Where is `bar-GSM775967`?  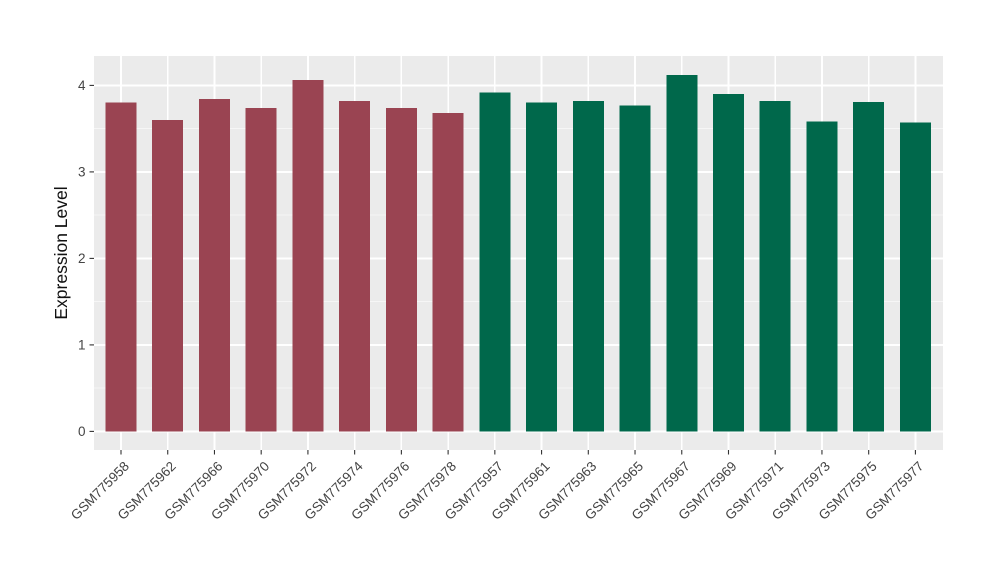 bar-GSM775967 is located at coordinates (682, 253).